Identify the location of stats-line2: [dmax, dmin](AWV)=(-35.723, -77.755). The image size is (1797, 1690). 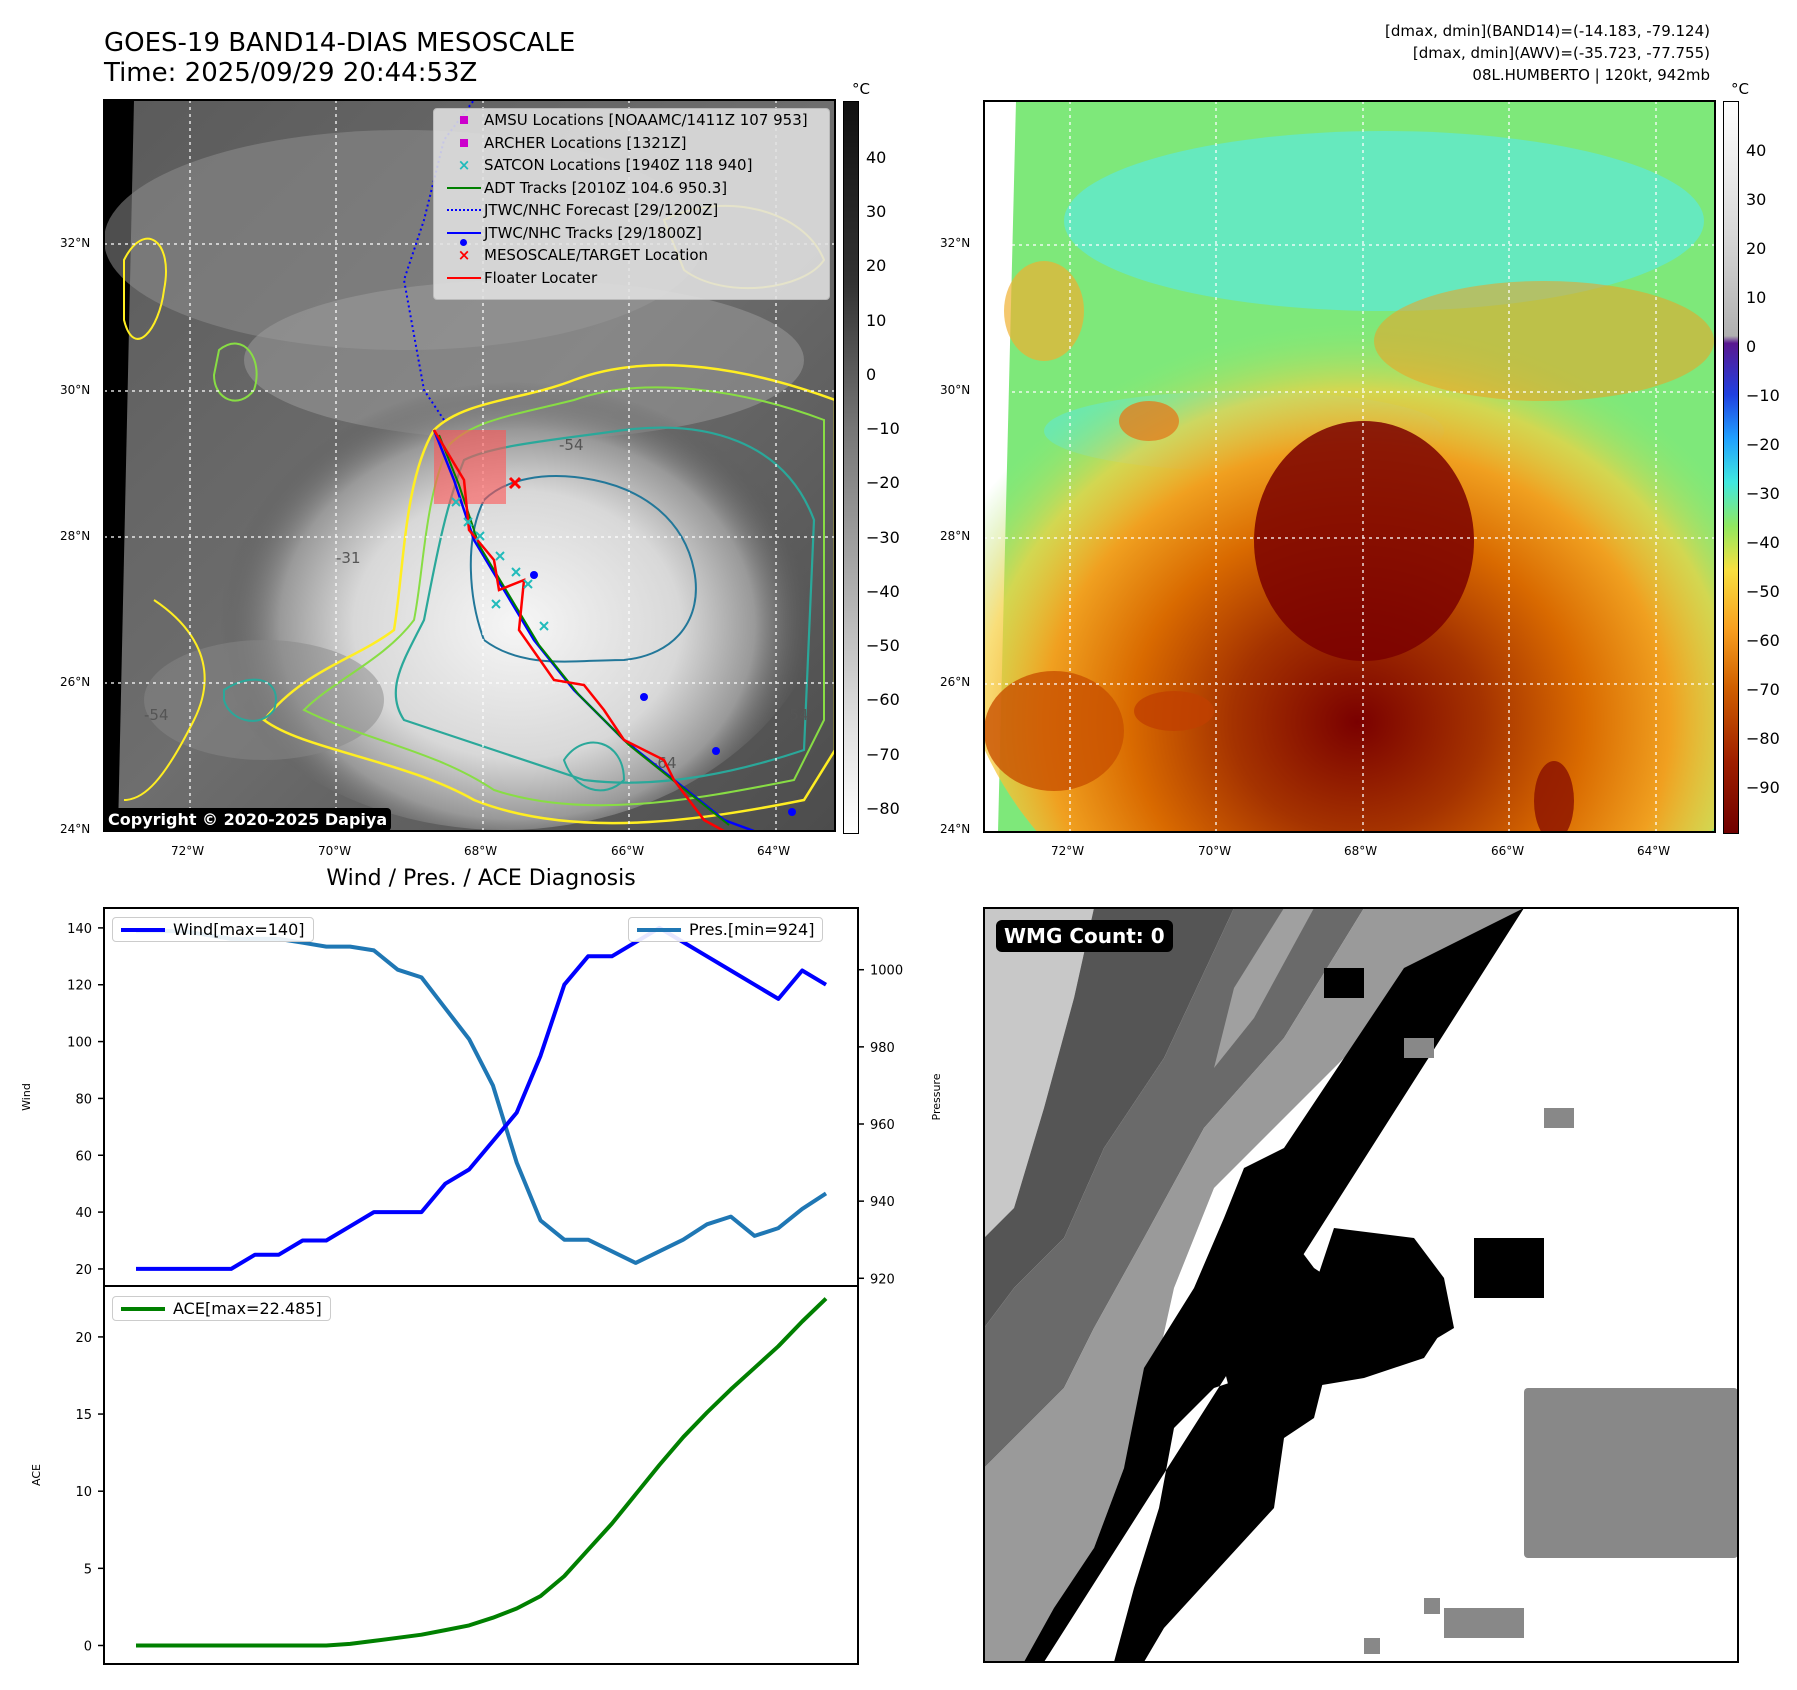
(1561, 53).